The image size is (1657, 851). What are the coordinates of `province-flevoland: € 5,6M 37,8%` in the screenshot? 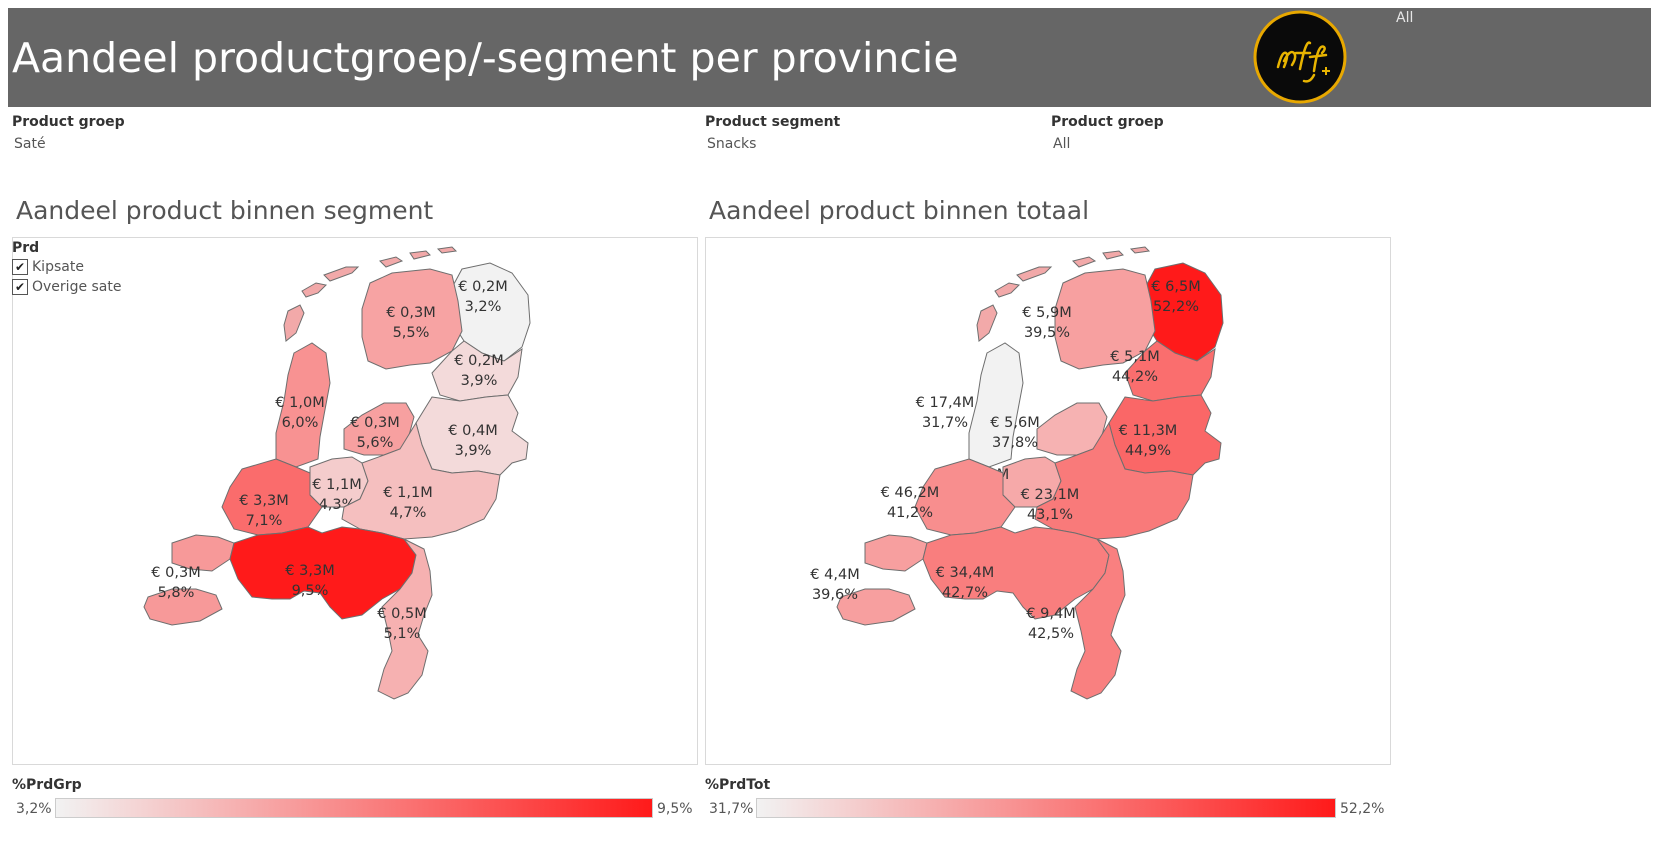 It's located at (1049, 429).